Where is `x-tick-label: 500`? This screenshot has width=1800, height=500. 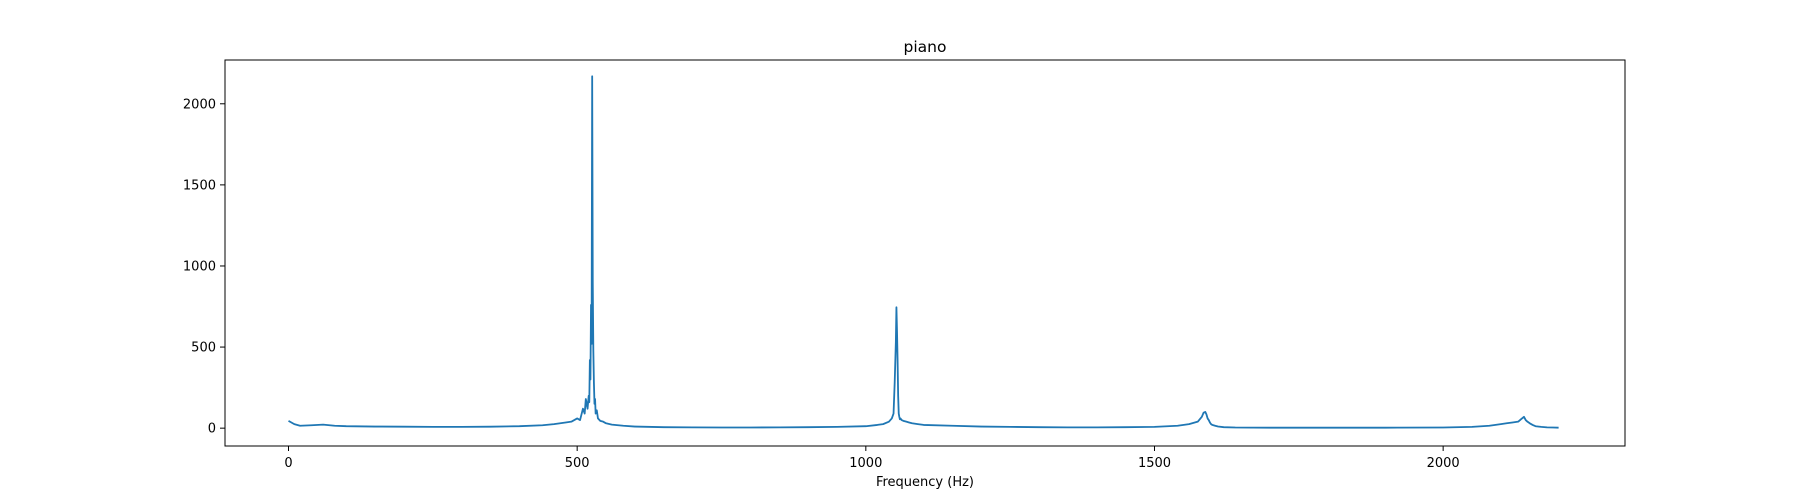
x-tick-label: 500 is located at coordinates (577, 463).